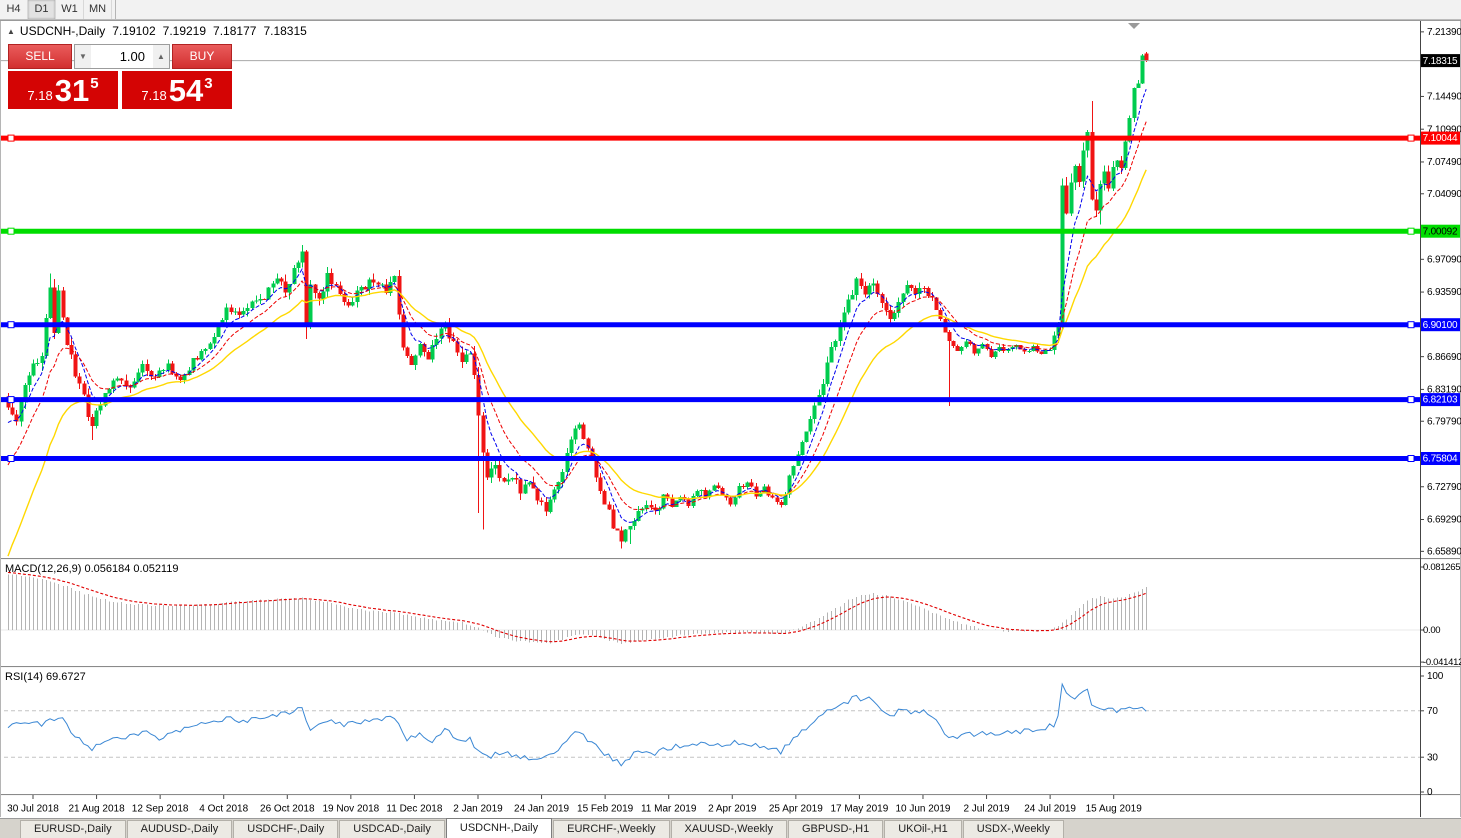  I want to click on price-badge-label: 6.82103, so click(1440, 400).